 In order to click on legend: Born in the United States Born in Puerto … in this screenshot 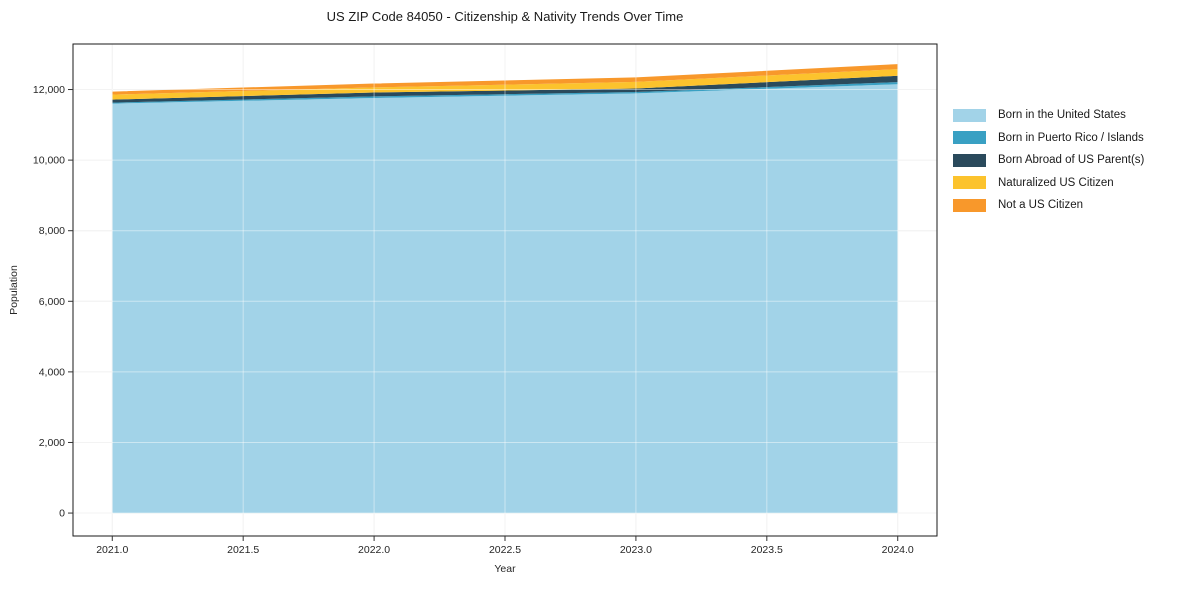, I will do `click(1048, 160)`.